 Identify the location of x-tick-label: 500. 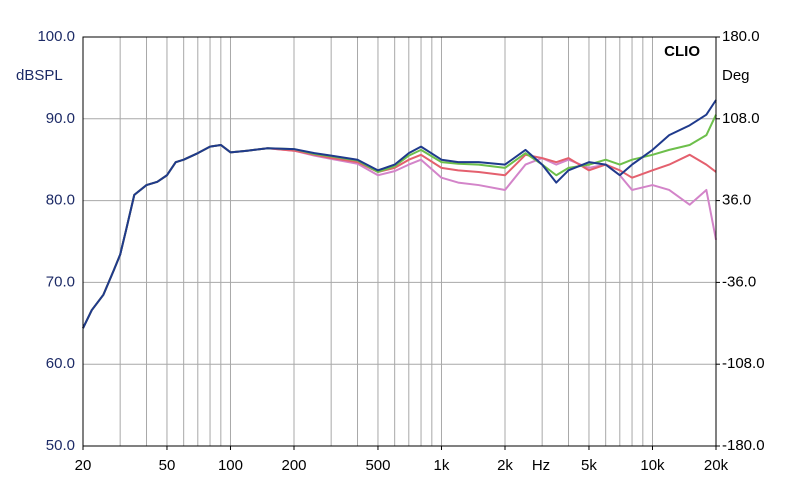
(377, 465).